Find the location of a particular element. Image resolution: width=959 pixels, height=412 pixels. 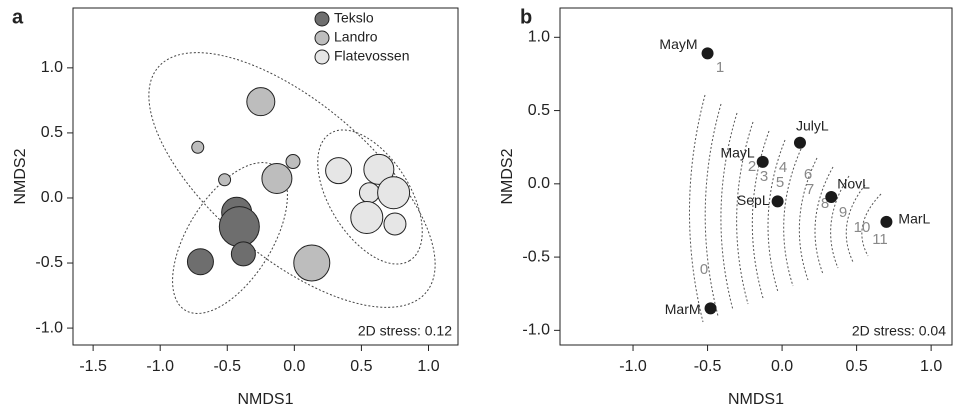

contour-label: 0 is located at coordinates (704, 269).